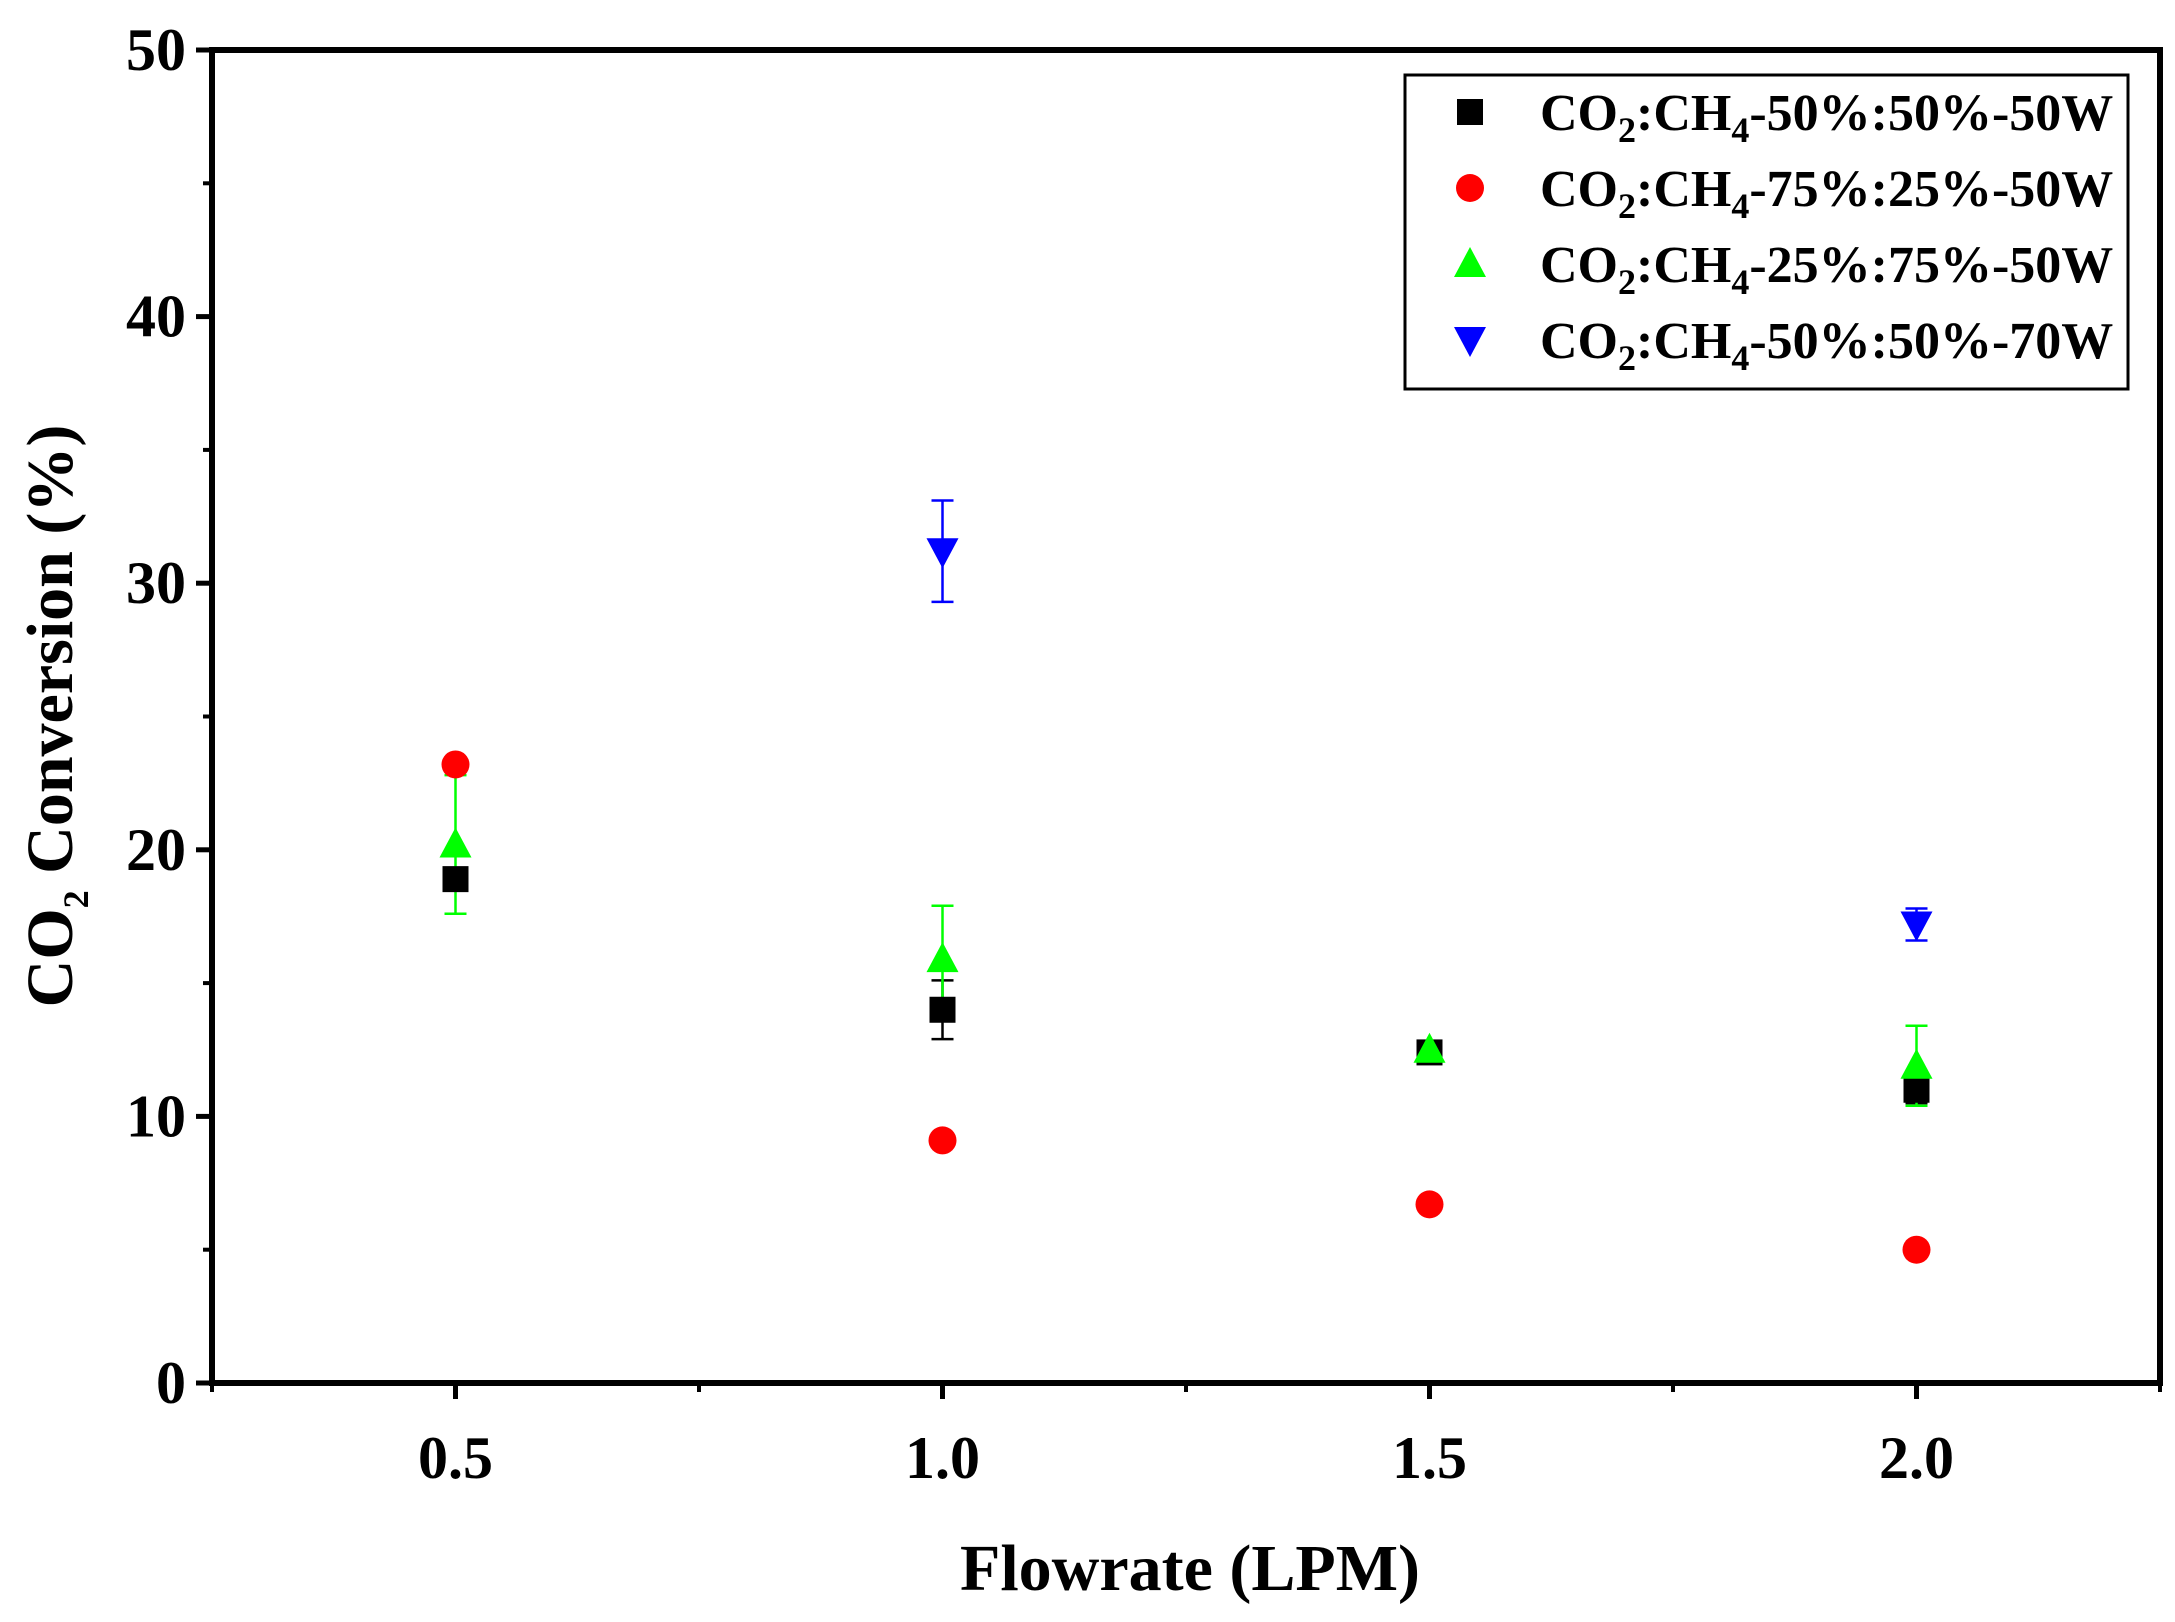 The height and width of the screenshot is (1622, 2175). Describe the element at coordinates (156, 583) in the screenshot. I see `y-tick-label: 30` at that location.